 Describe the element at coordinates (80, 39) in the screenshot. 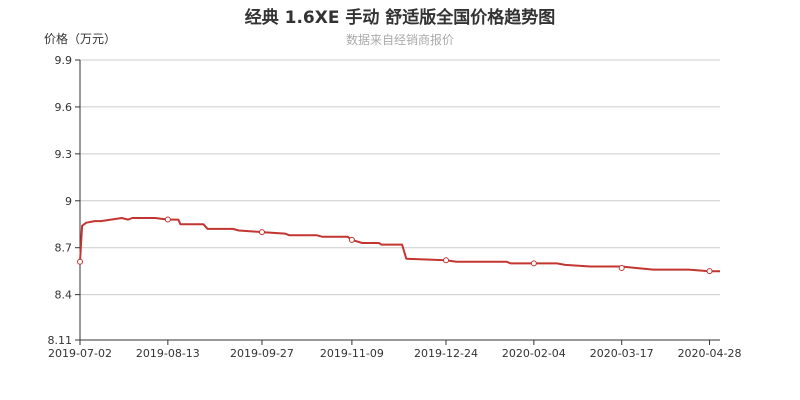

I see `y-axis-label: 价格（万元）` at that location.